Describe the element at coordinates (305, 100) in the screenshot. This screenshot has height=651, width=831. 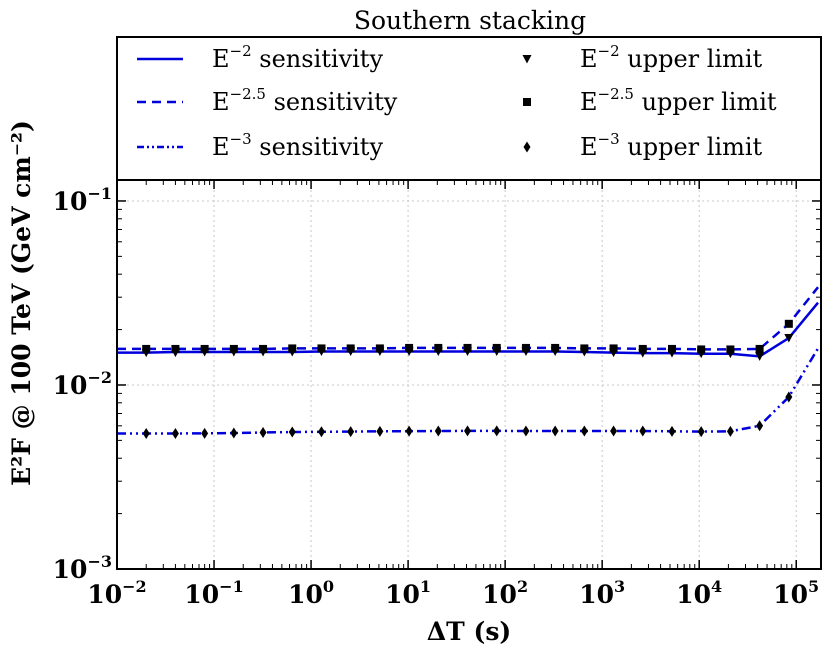
I see `legend-label-2: E−2.5 sensitivity` at that location.